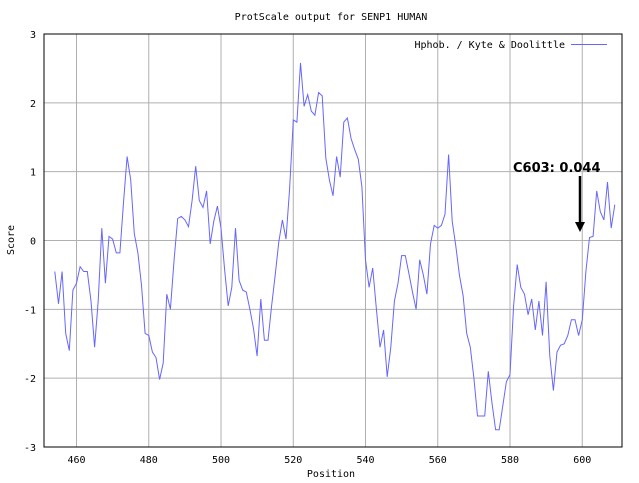 This screenshot has height=483, width=639. Describe the element at coordinates (30, 379) in the screenshot. I see `y-tick-label: -2` at that location.